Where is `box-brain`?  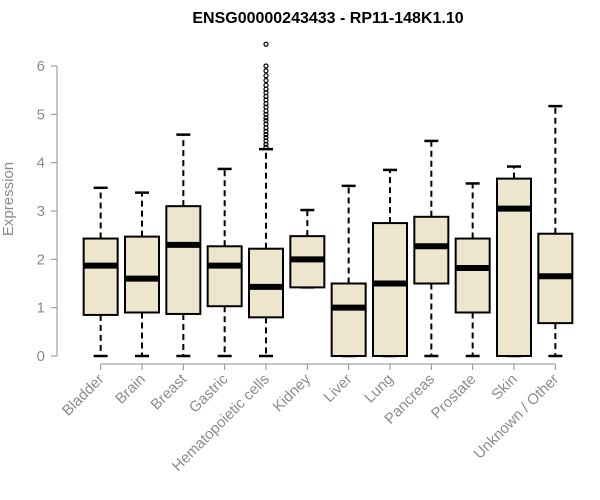 box-brain is located at coordinates (142, 274).